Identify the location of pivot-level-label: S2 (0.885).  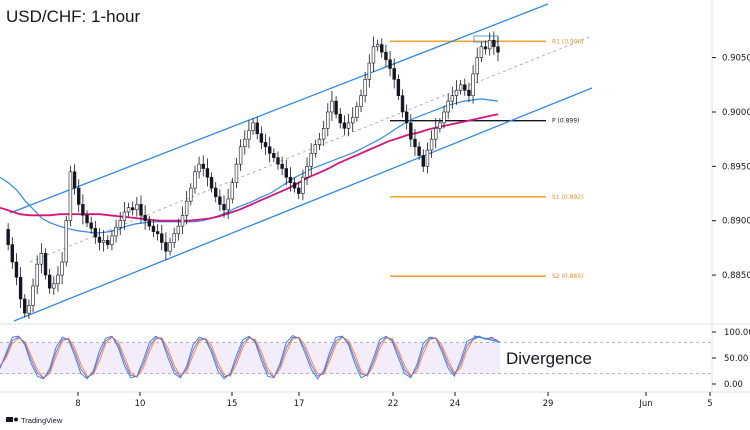
(567, 276).